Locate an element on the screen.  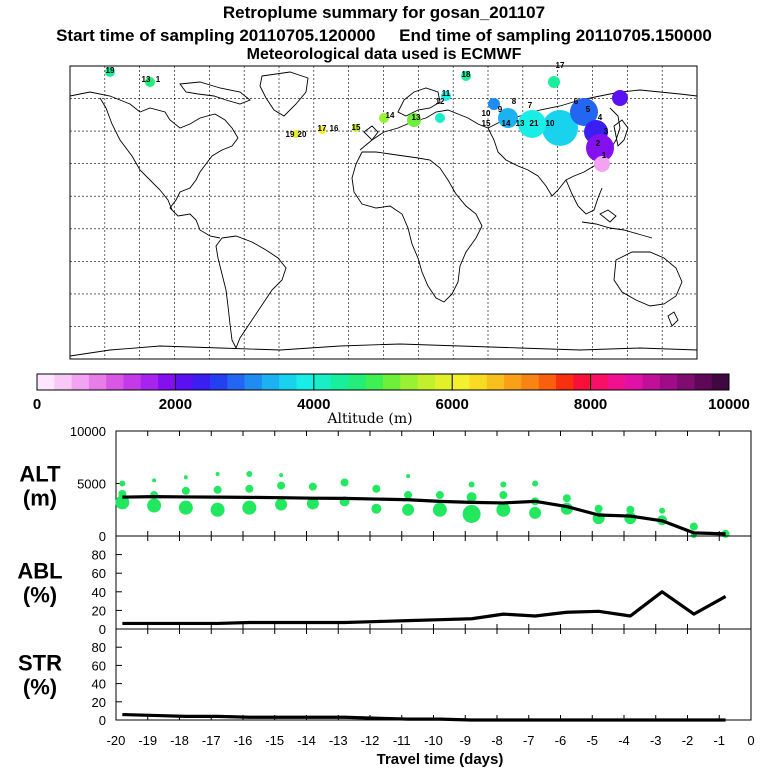
map-label: 17 is located at coordinates (322, 128).